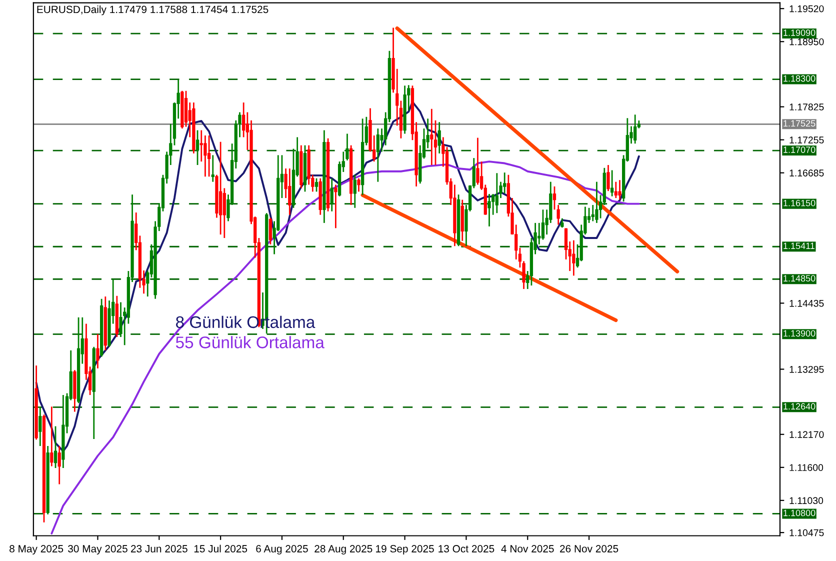 The height and width of the screenshot is (561, 836). Describe the element at coordinates (282, 549) in the screenshot. I see `x-tick-label: 6 Aug 2025` at that location.